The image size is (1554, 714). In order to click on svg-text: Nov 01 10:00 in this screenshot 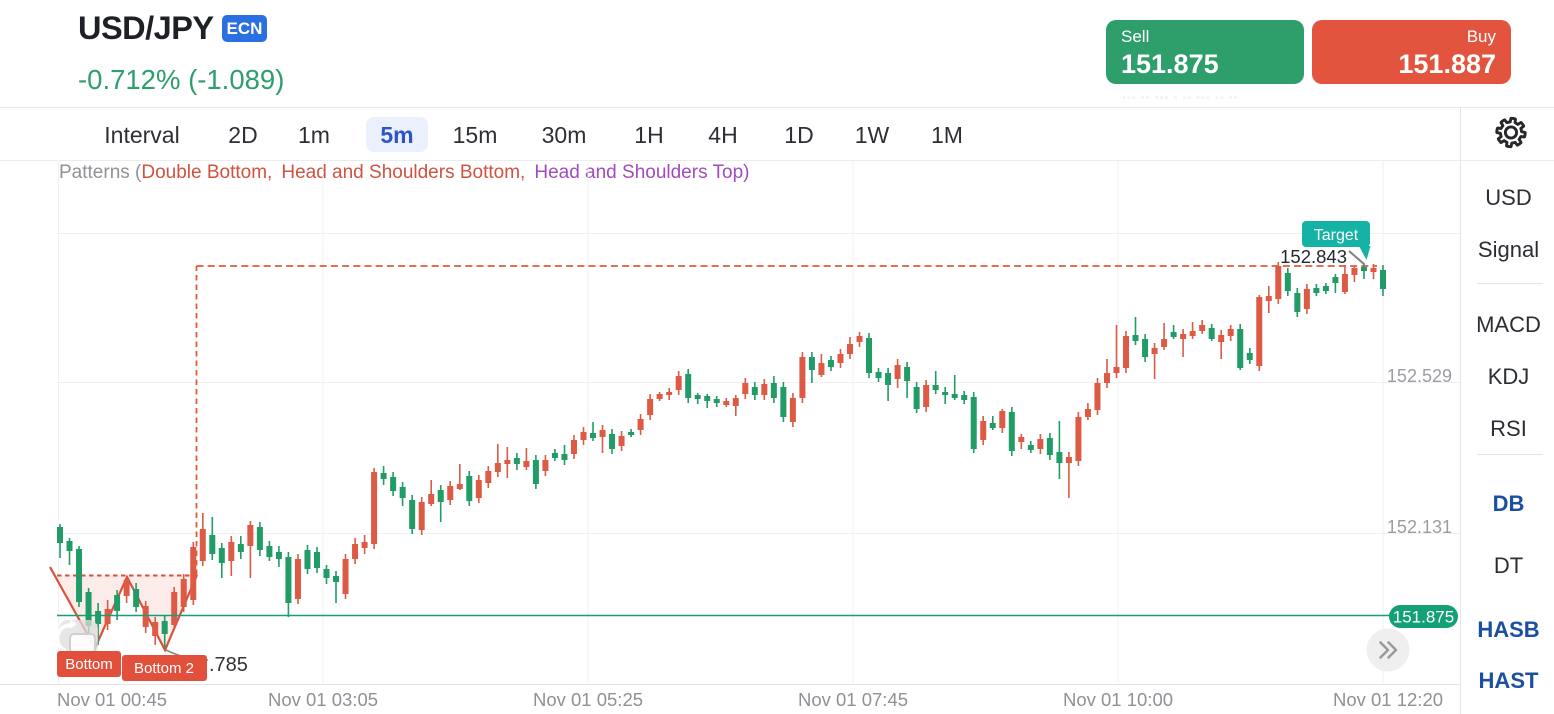, I will do `click(1118, 699)`.